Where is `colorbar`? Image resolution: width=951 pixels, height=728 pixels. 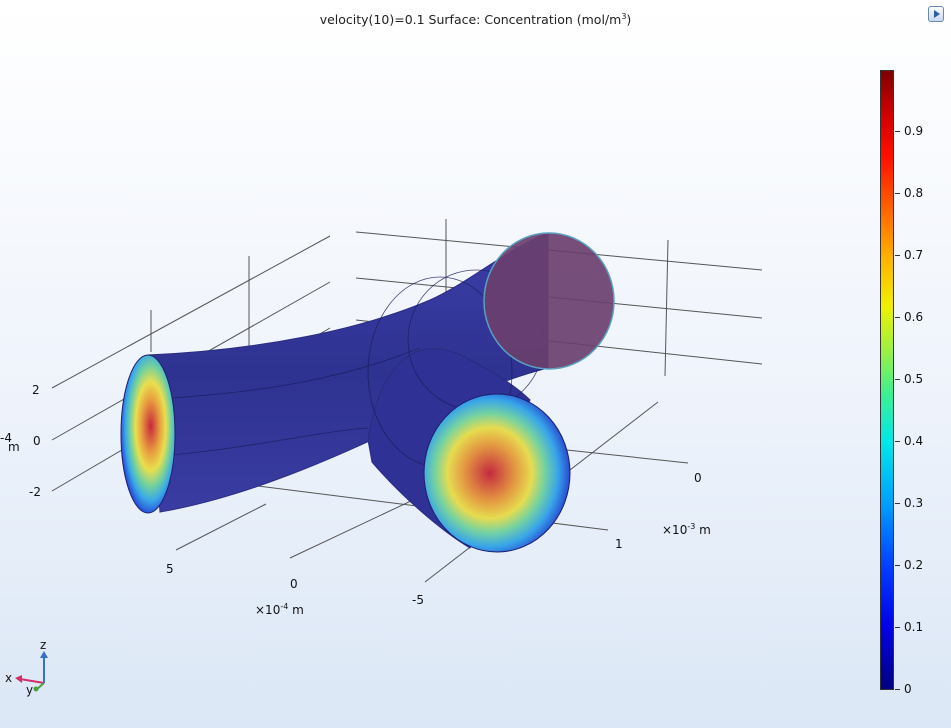 colorbar is located at coordinates (887, 380).